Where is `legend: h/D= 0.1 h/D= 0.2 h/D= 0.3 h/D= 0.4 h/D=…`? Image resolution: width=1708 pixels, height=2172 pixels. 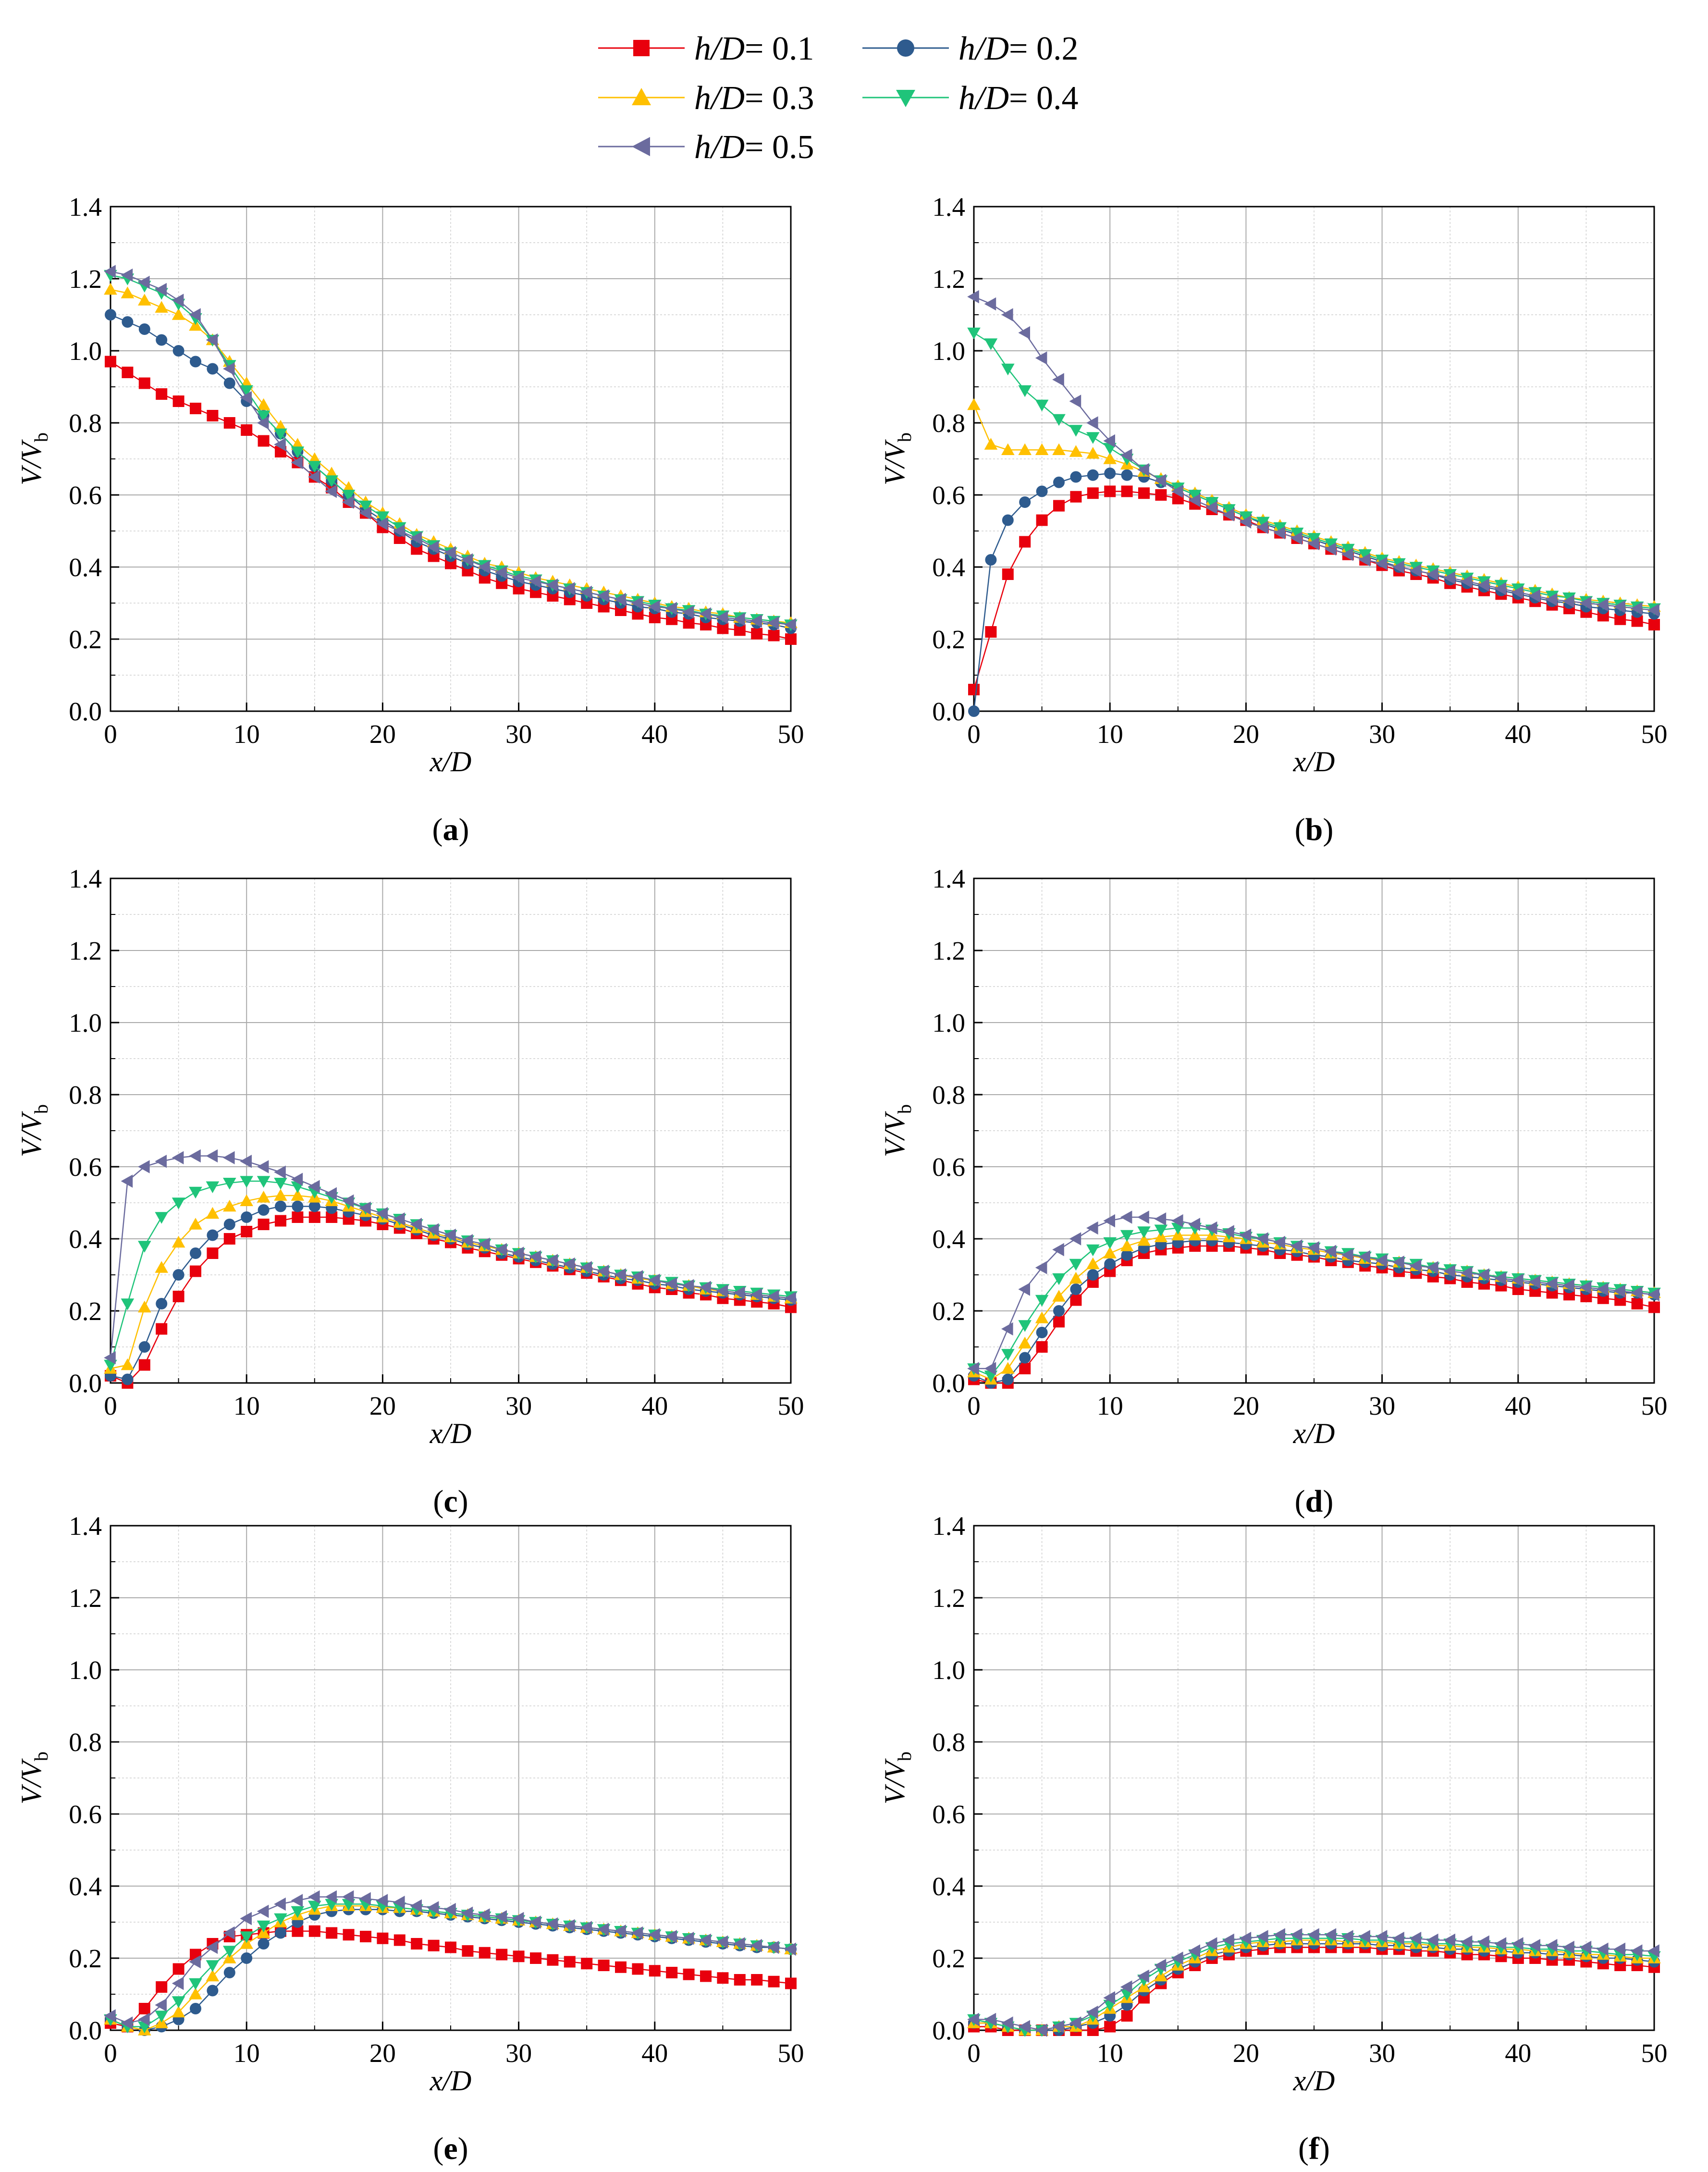
legend: h/D= 0.1 h/D= 0.2 h/D= 0.3 h/D= 0.4 h/D=… is located at coordinates (838, 98).